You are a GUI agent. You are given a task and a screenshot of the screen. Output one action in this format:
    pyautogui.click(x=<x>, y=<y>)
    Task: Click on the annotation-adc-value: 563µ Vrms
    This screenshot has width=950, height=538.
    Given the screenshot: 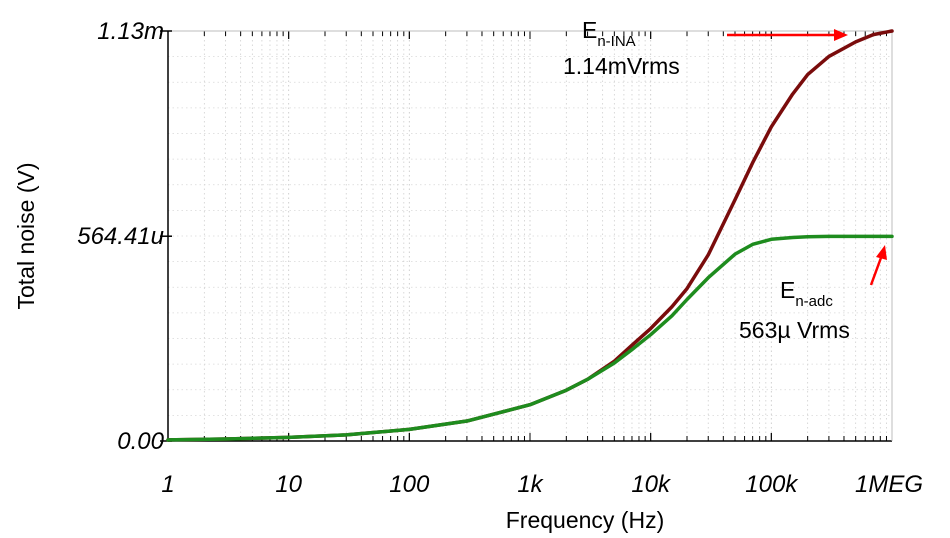 What is the action you would take?
    pyautogui.click(x=794, y=330)
    